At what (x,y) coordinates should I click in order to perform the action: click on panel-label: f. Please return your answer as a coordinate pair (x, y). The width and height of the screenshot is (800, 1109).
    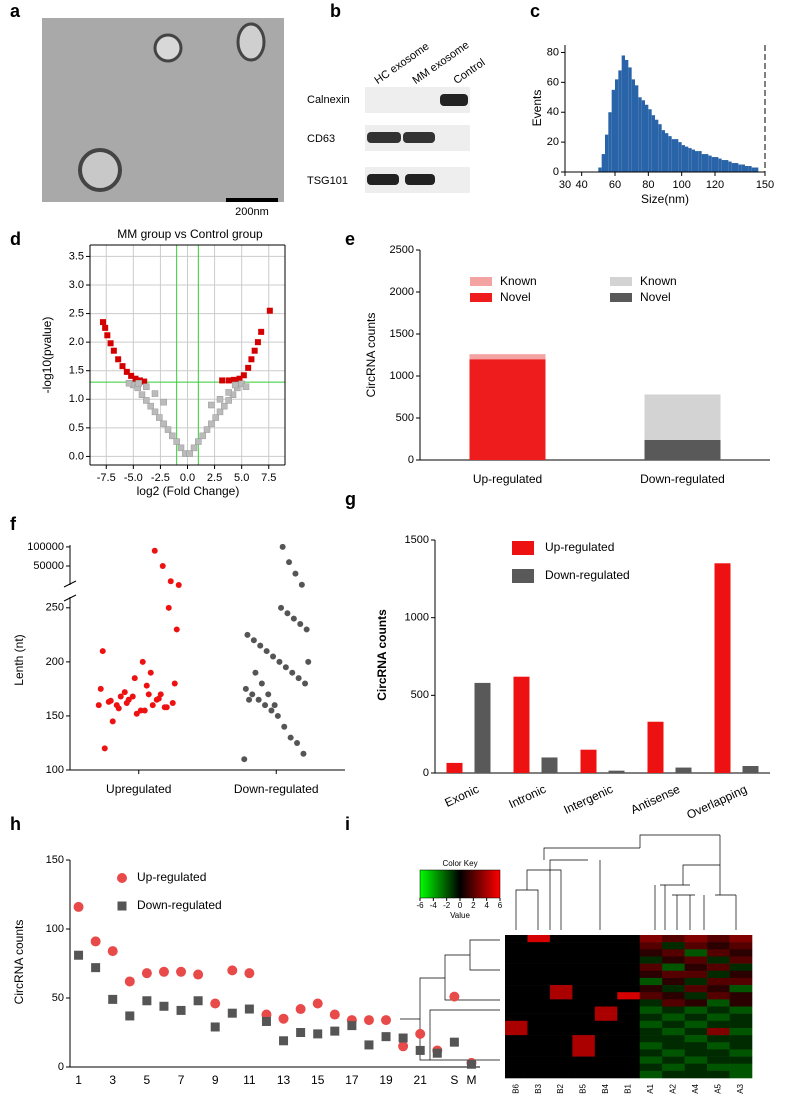
    Looking at the image, I should click on (13, 524).